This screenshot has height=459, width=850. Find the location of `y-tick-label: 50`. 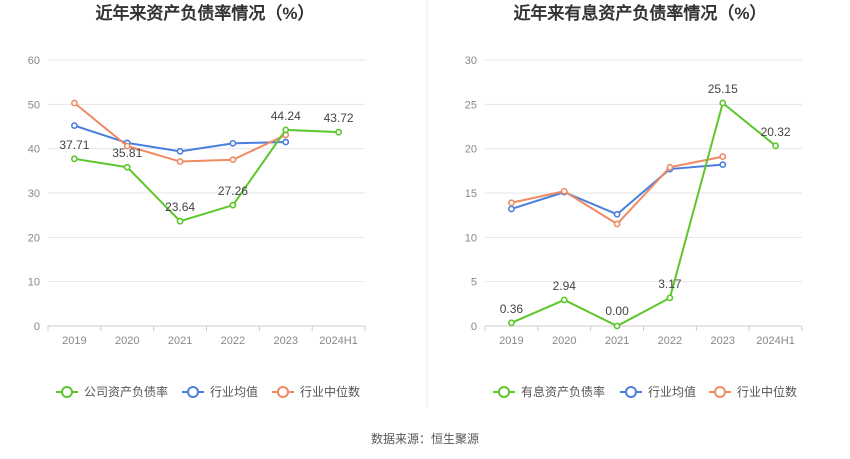

y-tick-label: 50 is located at coordinates (34, 105).